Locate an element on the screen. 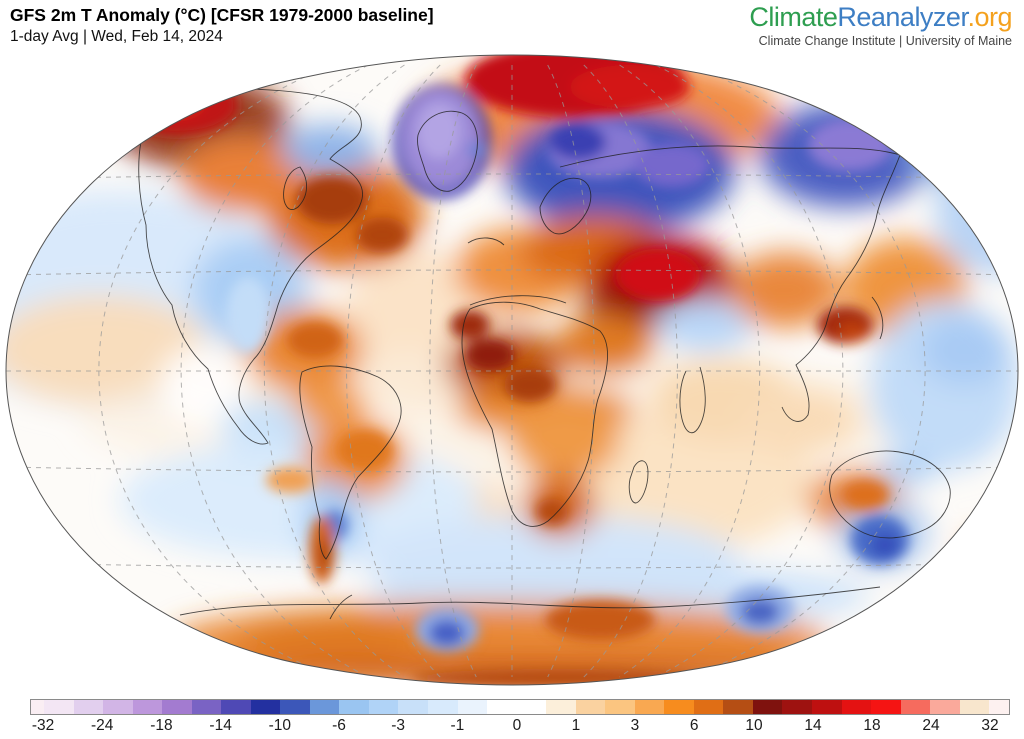  anomaly-region-mideast-orange is located at coordinates (605, 345).